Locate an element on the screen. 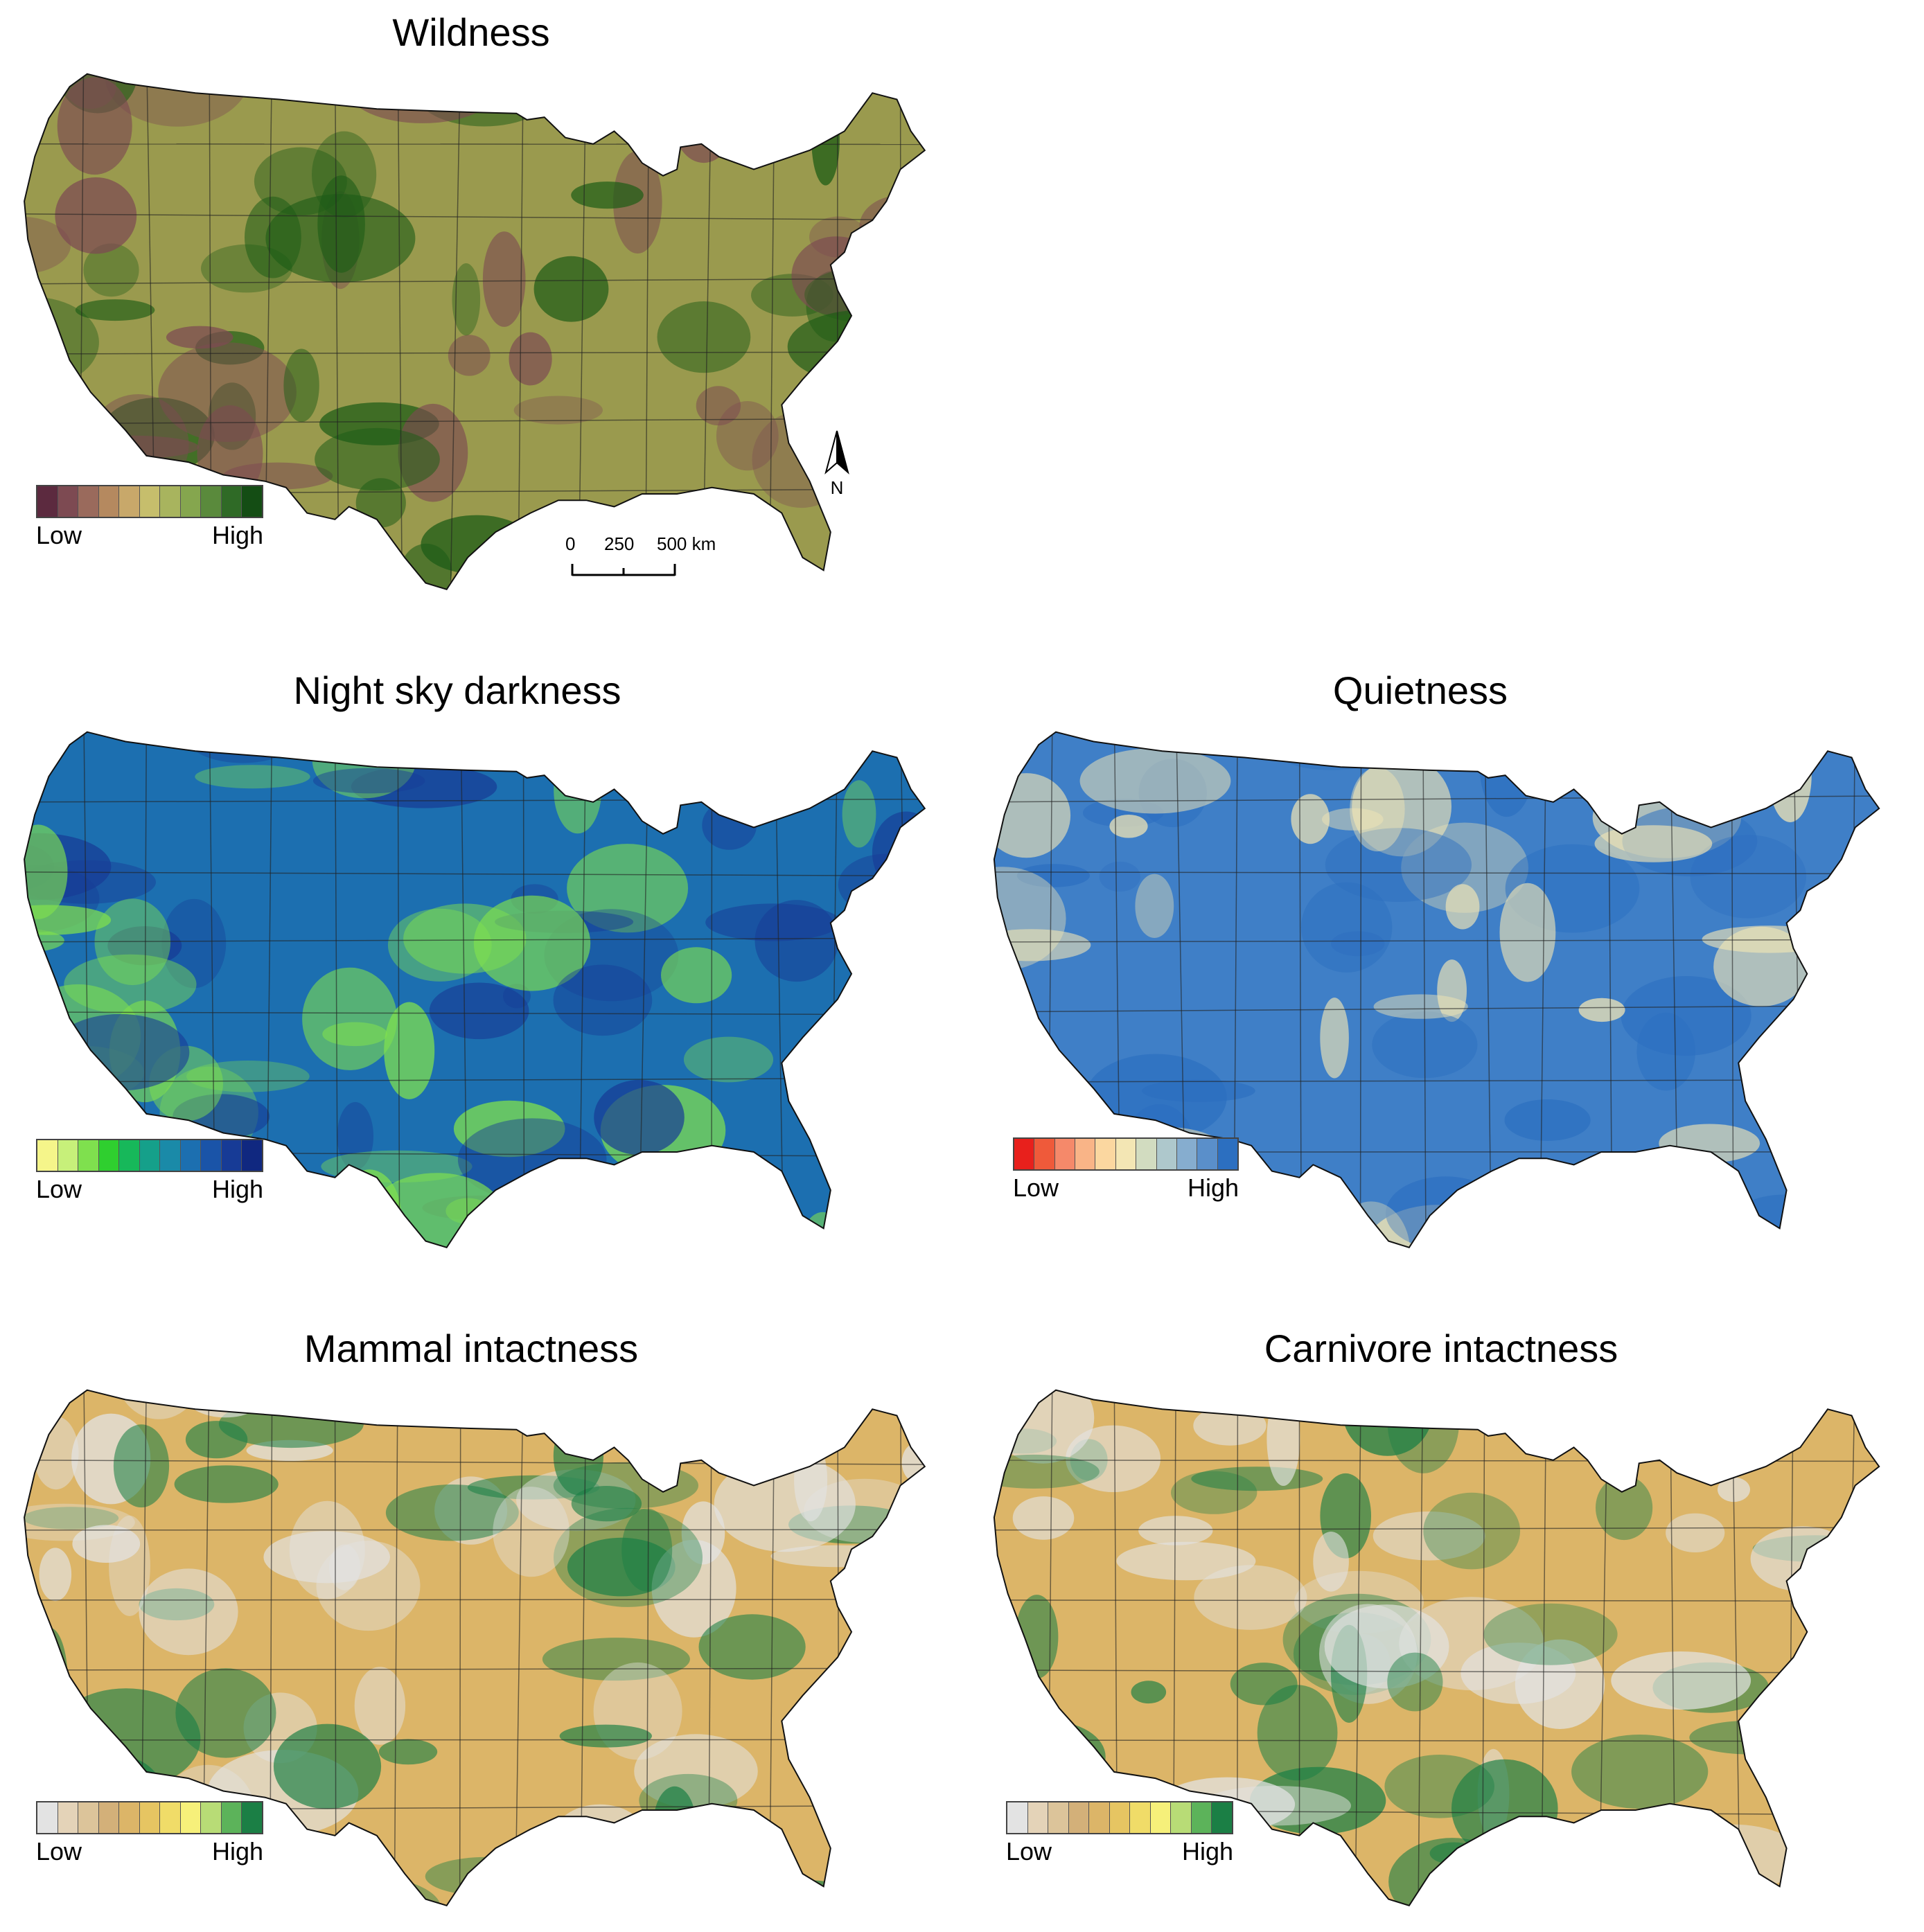 The image size is (1924, 1932). scale-tick-250: 250 is located at coordinates (619, 543).